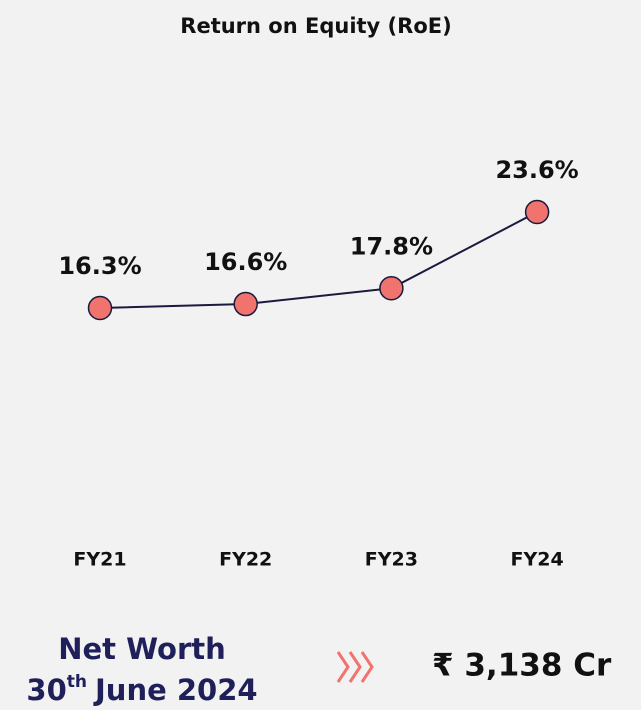 The width and height of the screenshot is (641, 710). Describe the element at coordinates (245, 560) in the screenshot. I see `x-tick-label: FY22` at that location.